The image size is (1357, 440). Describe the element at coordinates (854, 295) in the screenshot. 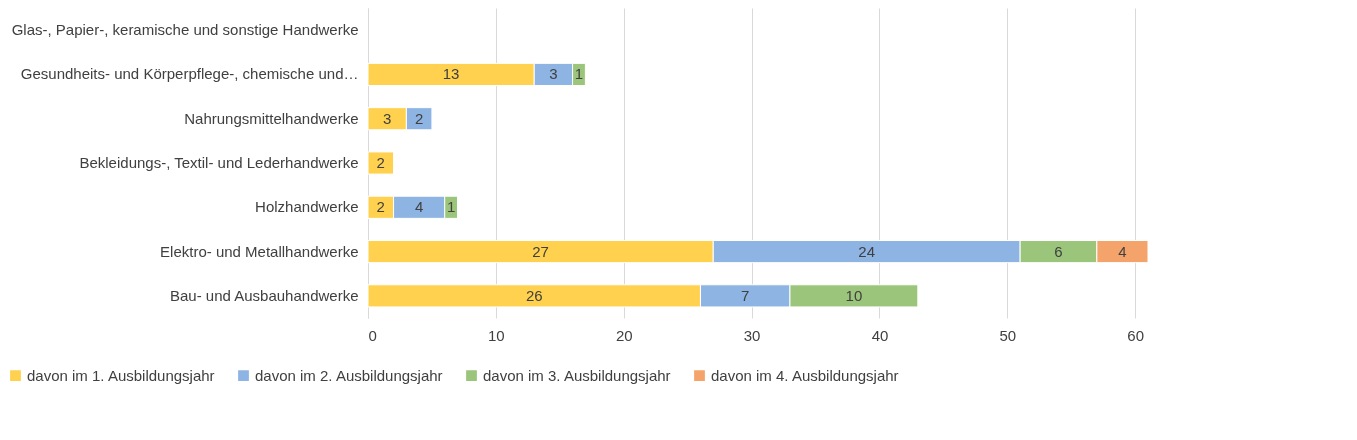

I see `data-label: 10` at that location.